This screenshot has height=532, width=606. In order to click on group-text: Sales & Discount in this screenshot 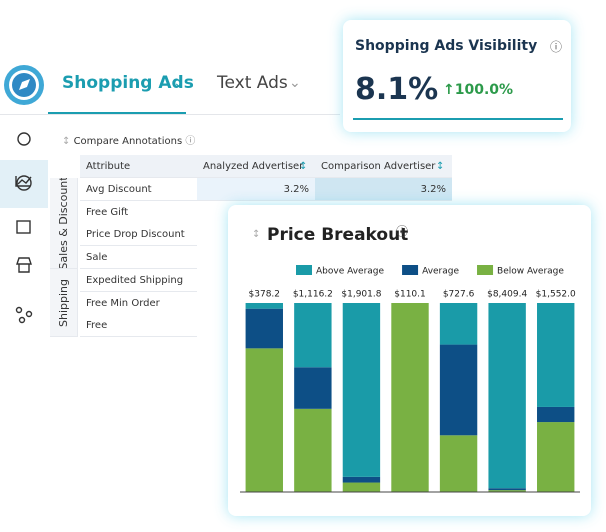, I will do `click(63, 223)`.